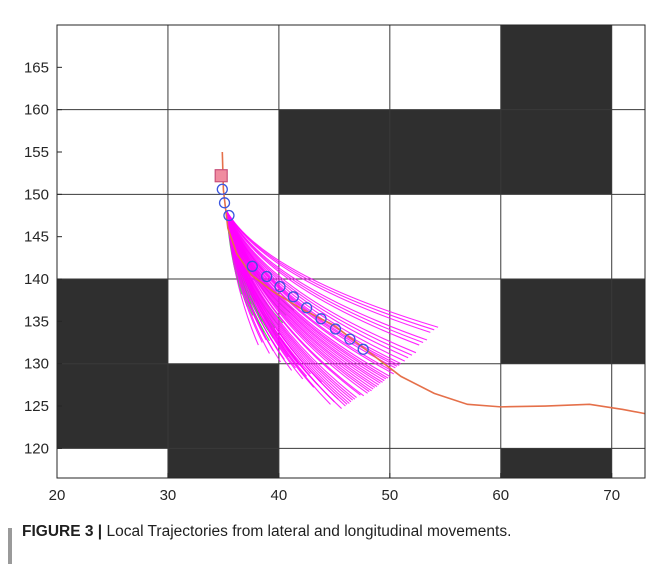 This screenshot has height=571, width=655. Describe the element at coordinates (500, 495) in the screenshot. I see `x-tick-label: 60` at that location.